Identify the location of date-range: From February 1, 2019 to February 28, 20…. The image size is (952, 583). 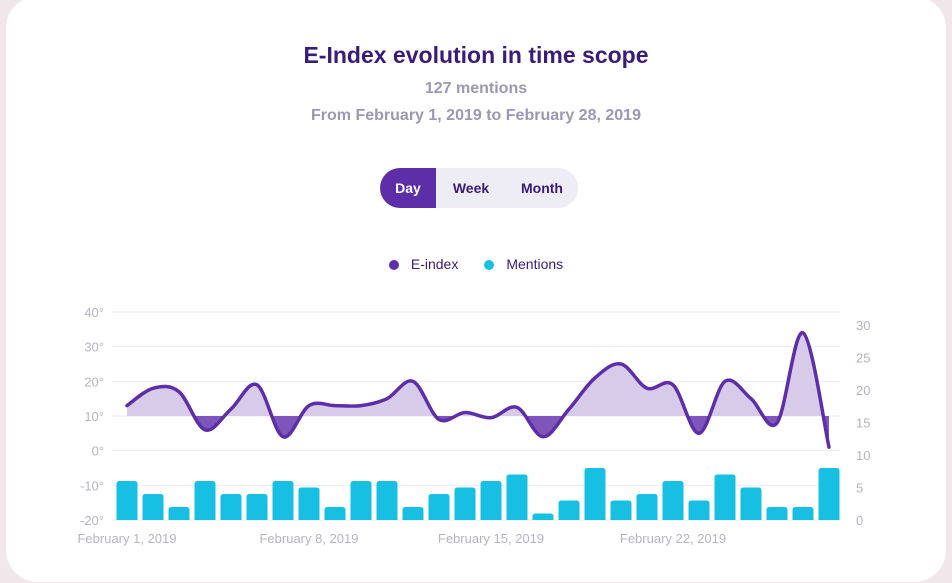
(476, 115).